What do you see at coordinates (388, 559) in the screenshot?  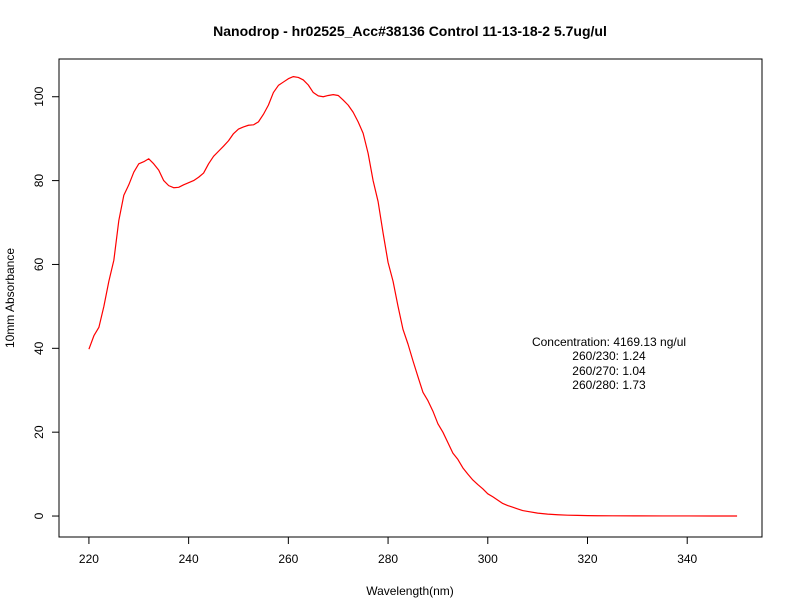 I see `x-tick-label: 280` at bounding box center [388, 559].